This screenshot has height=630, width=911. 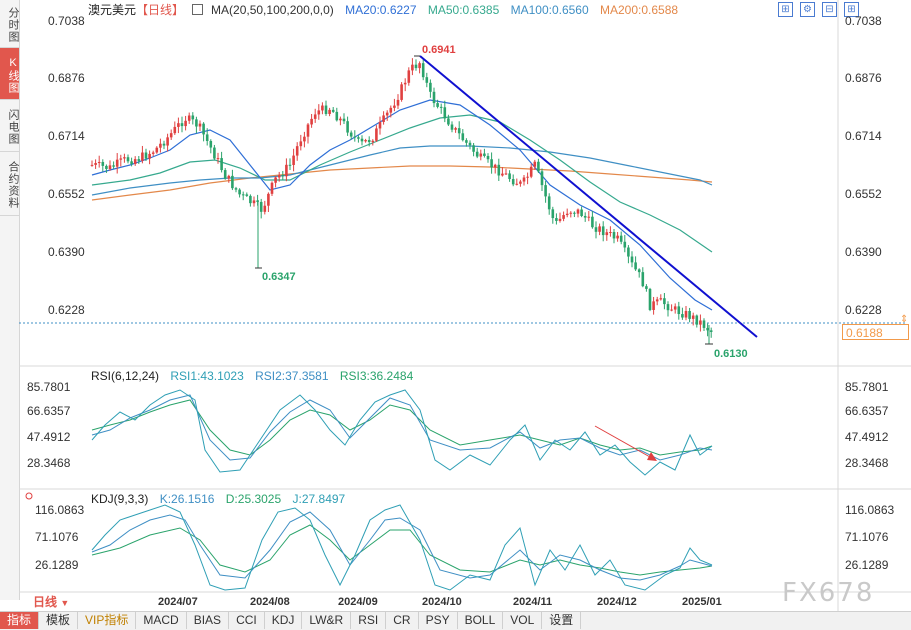 What do you see at coordinates (863, 310) in the screenshot?
I see `price-tick: 0.6228` at bounding box center [863, 310].